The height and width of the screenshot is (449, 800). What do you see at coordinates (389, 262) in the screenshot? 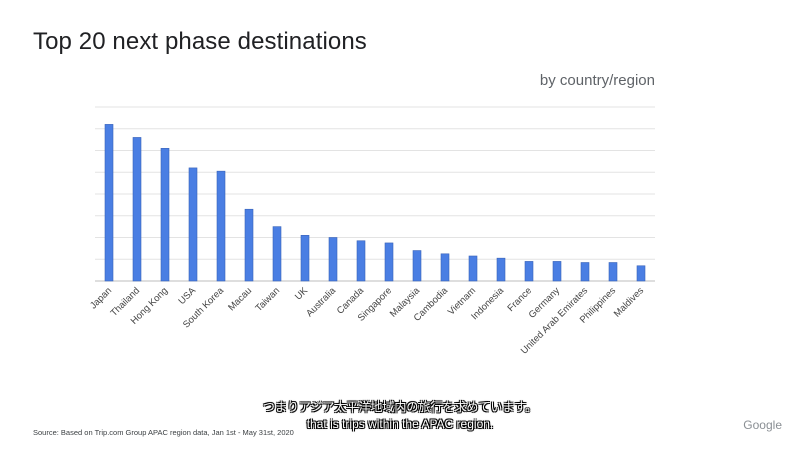
I see `bar-singapore` at bounding box center [389, 262].